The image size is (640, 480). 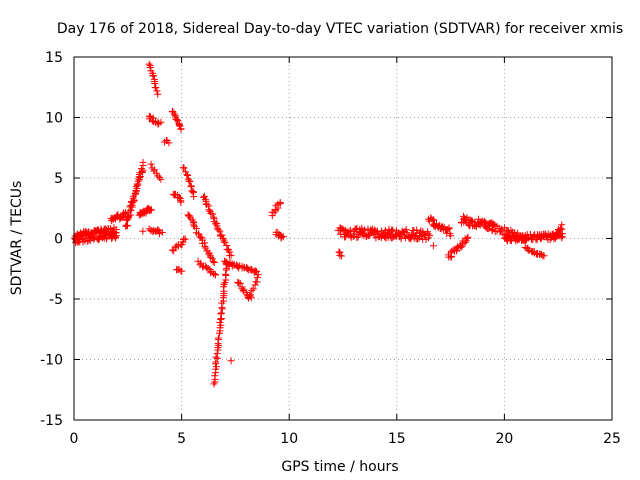 I want to click on x-tick-labels: 0 5 10 15 20 25, so click(x=345, y=439).